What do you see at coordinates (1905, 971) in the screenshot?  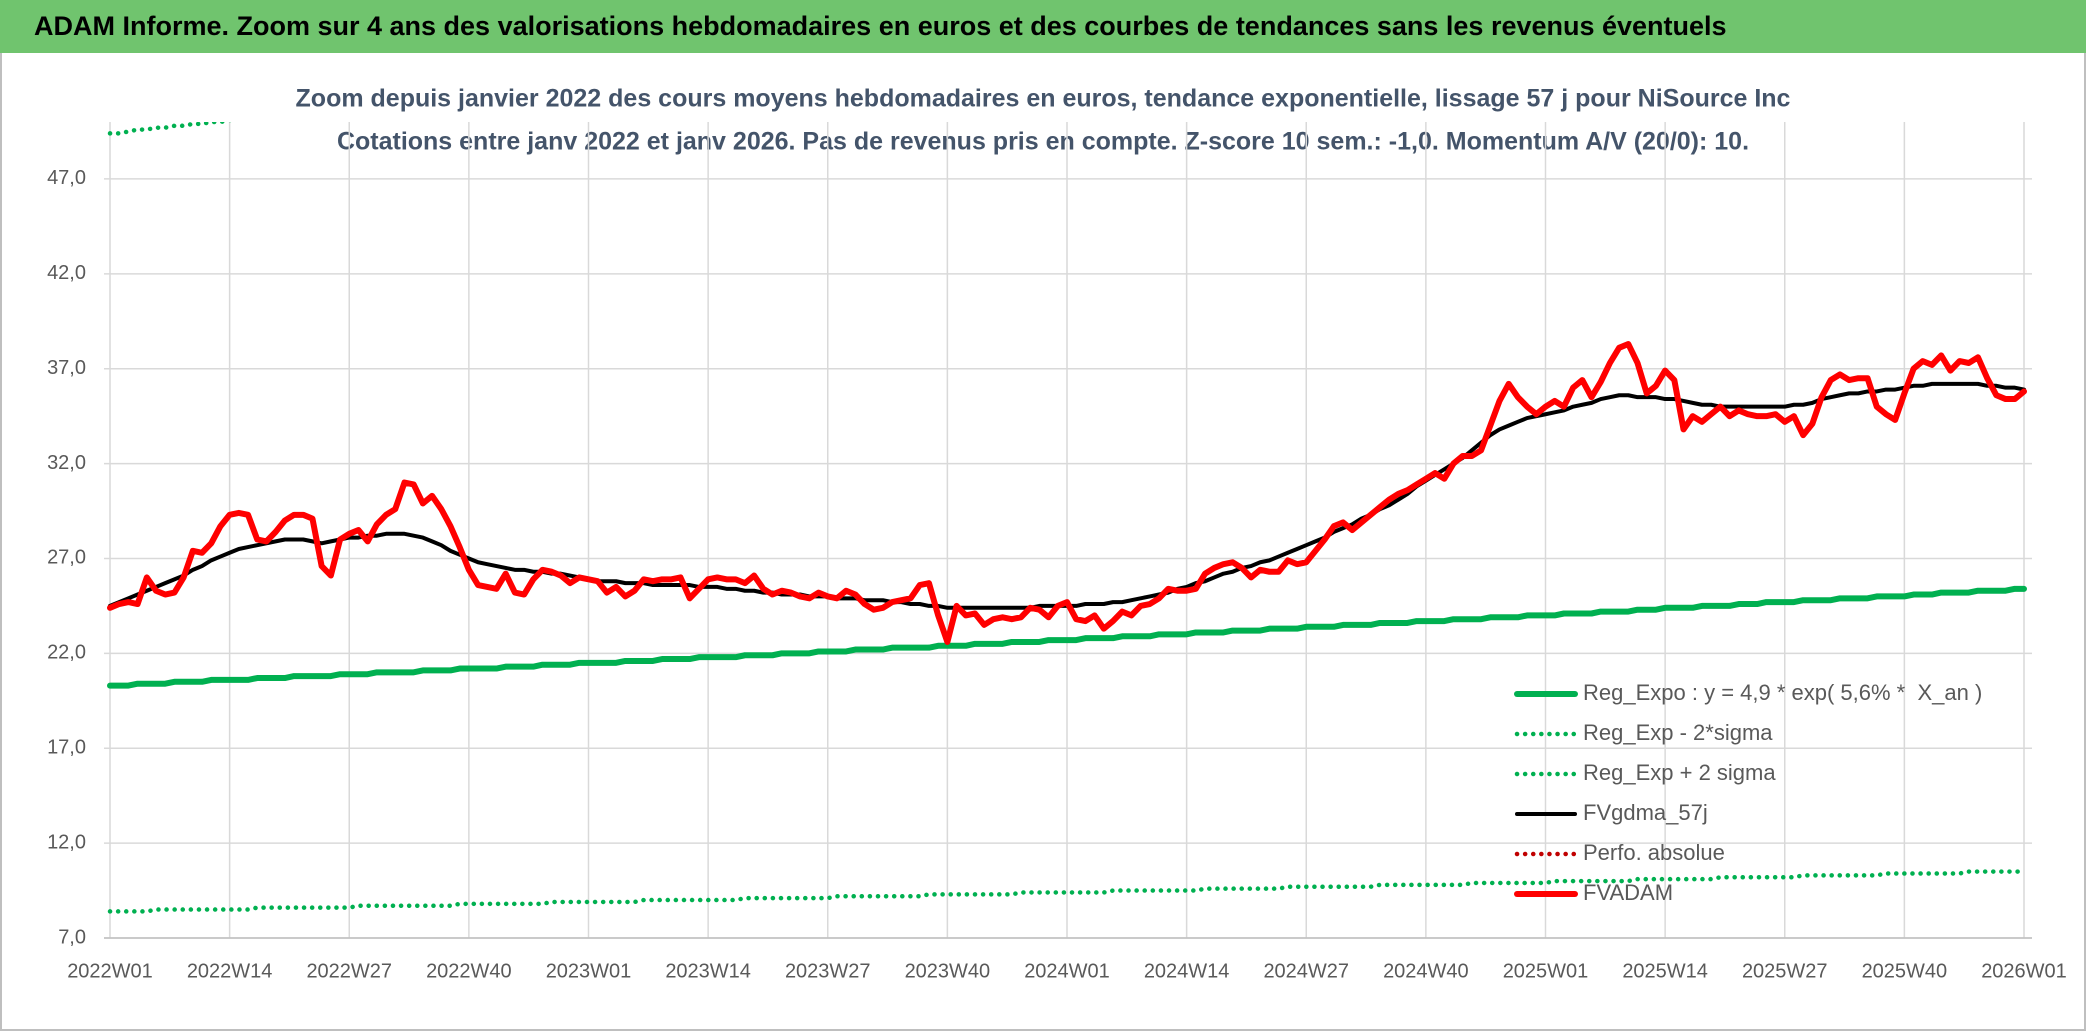 I see `x-tick-label: 2025W40` at bounding box center [1905, 971].